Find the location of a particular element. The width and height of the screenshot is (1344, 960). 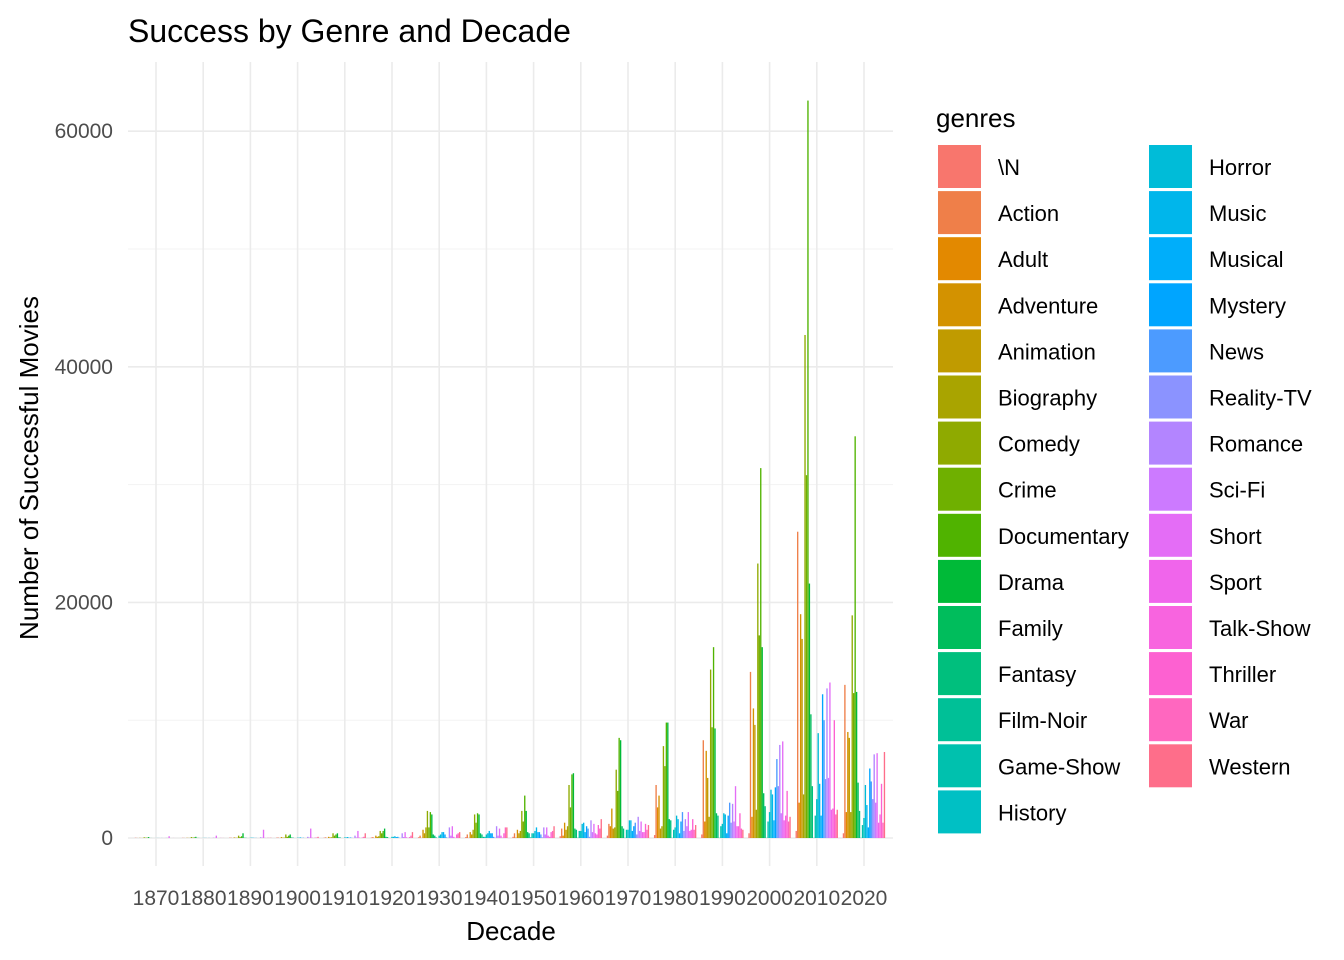

x-tick-label: 1890 is located at coordinates (250, 898).